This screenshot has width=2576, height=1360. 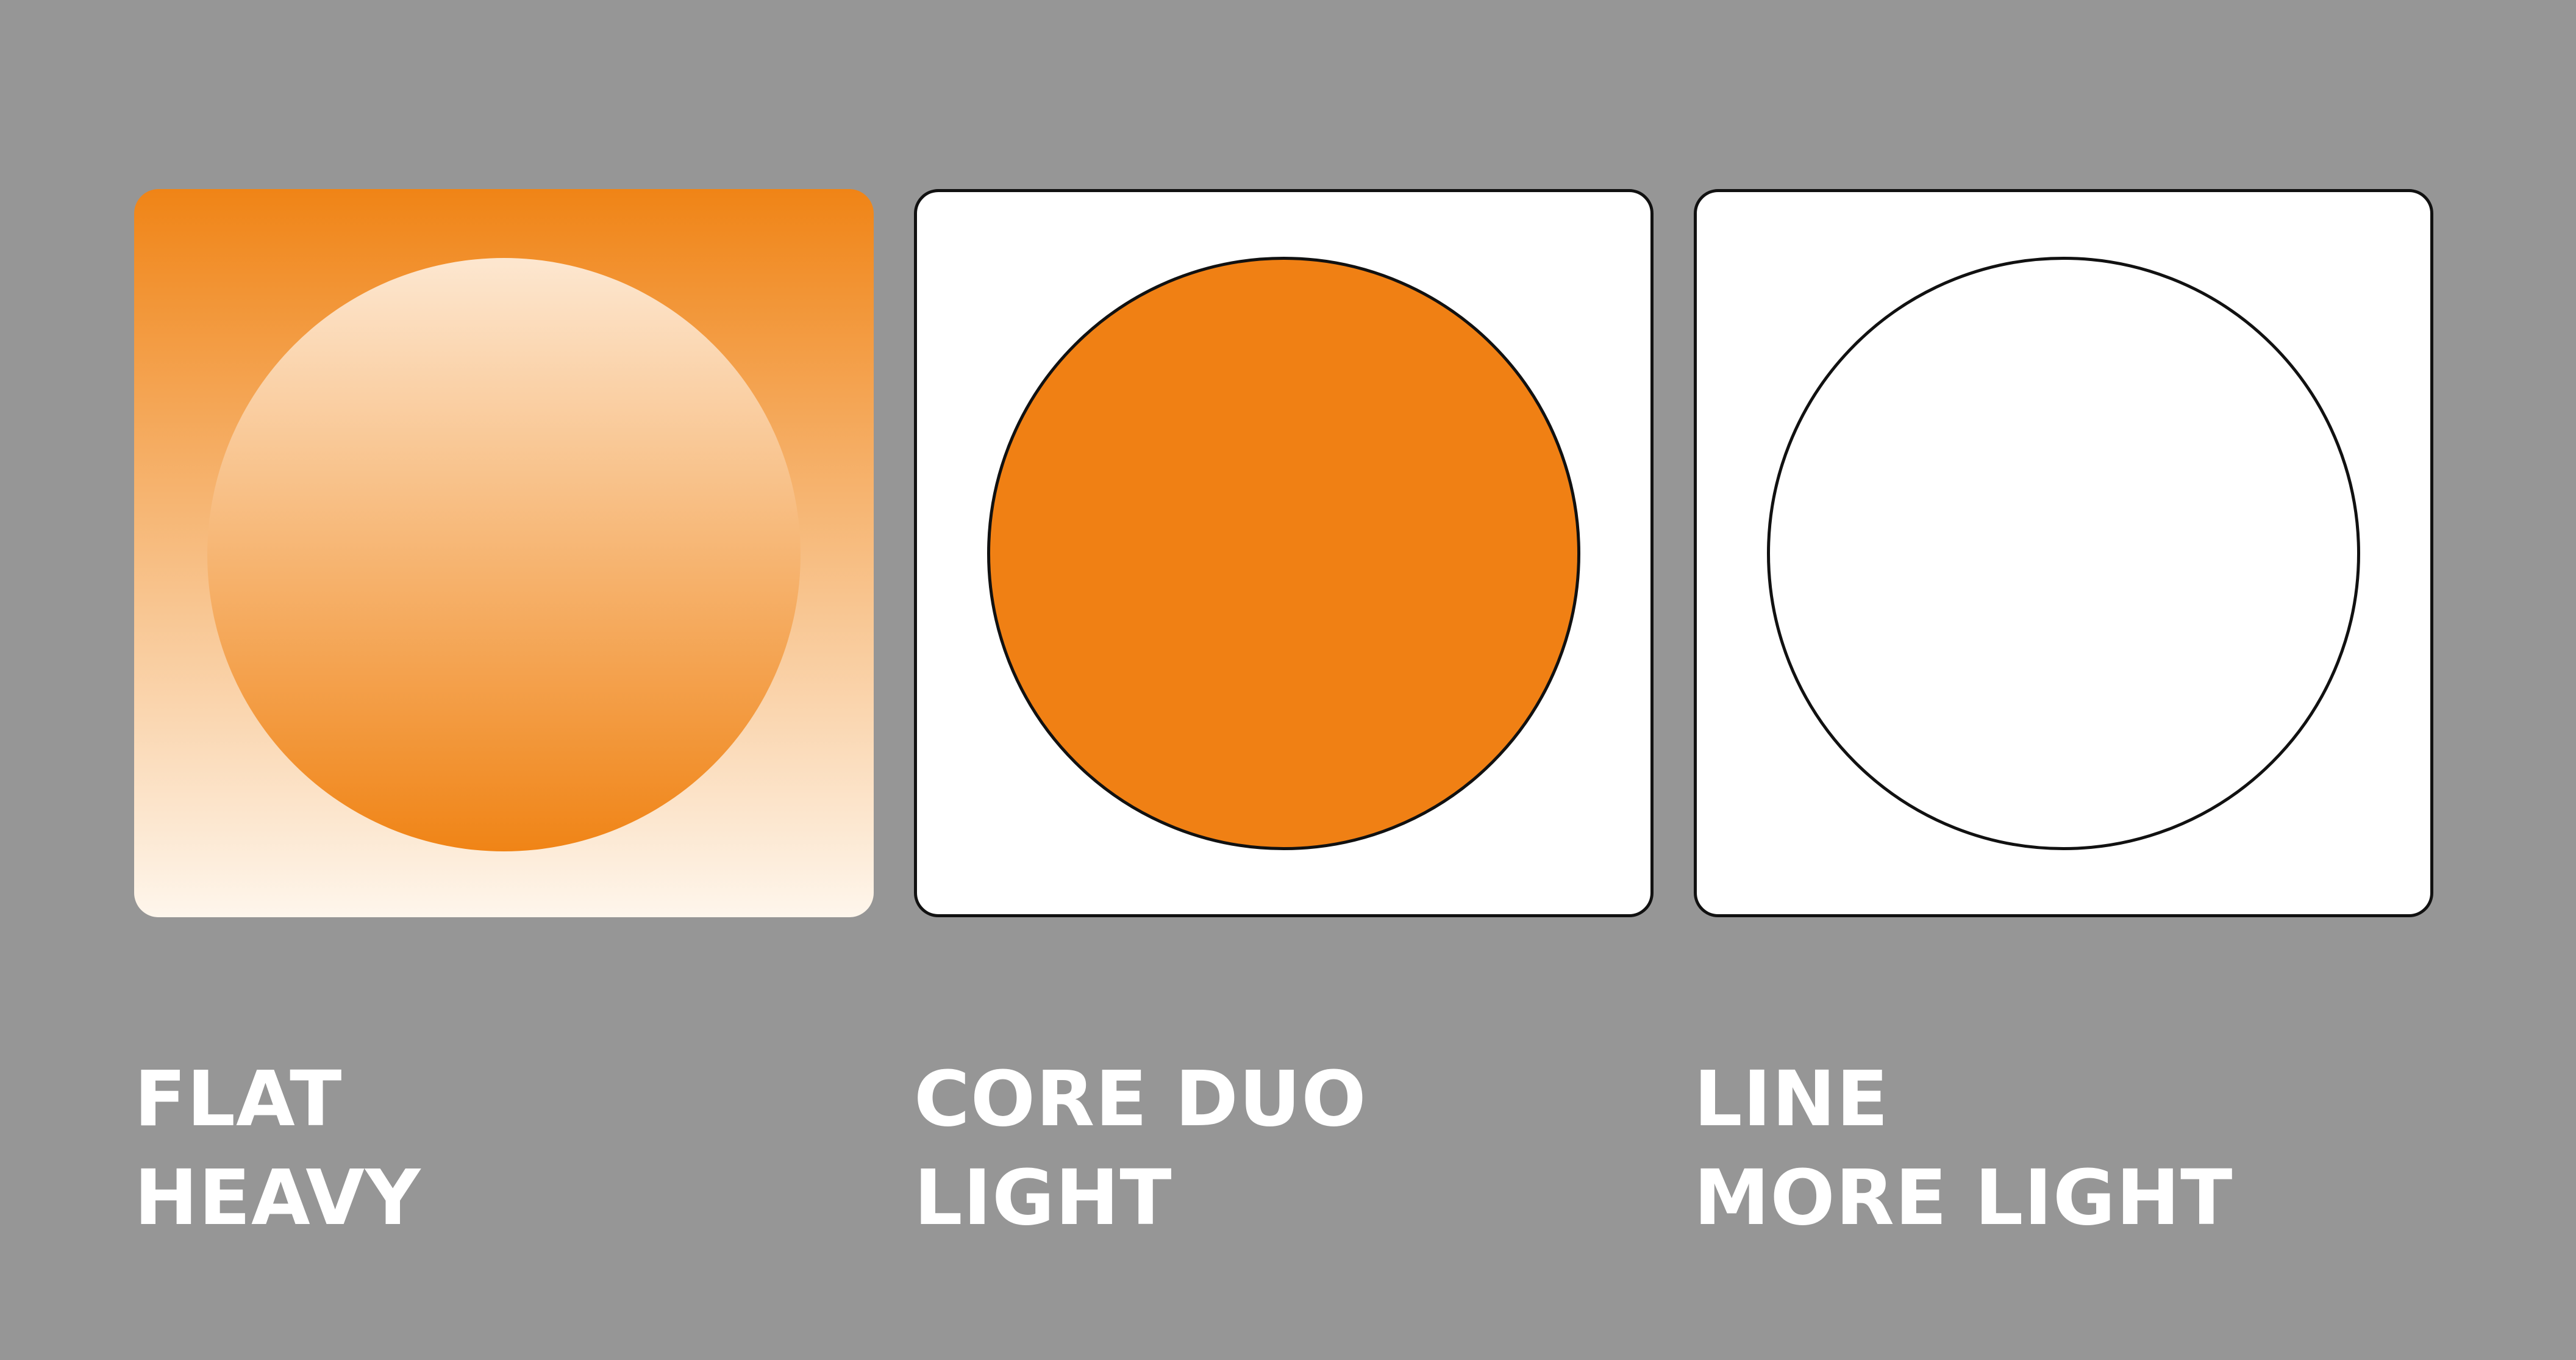 What do you see at coordinates (277, 1198) in the screenshot?
I see `style-weight-label: HEAVY` at bounding box center [277, 1198].